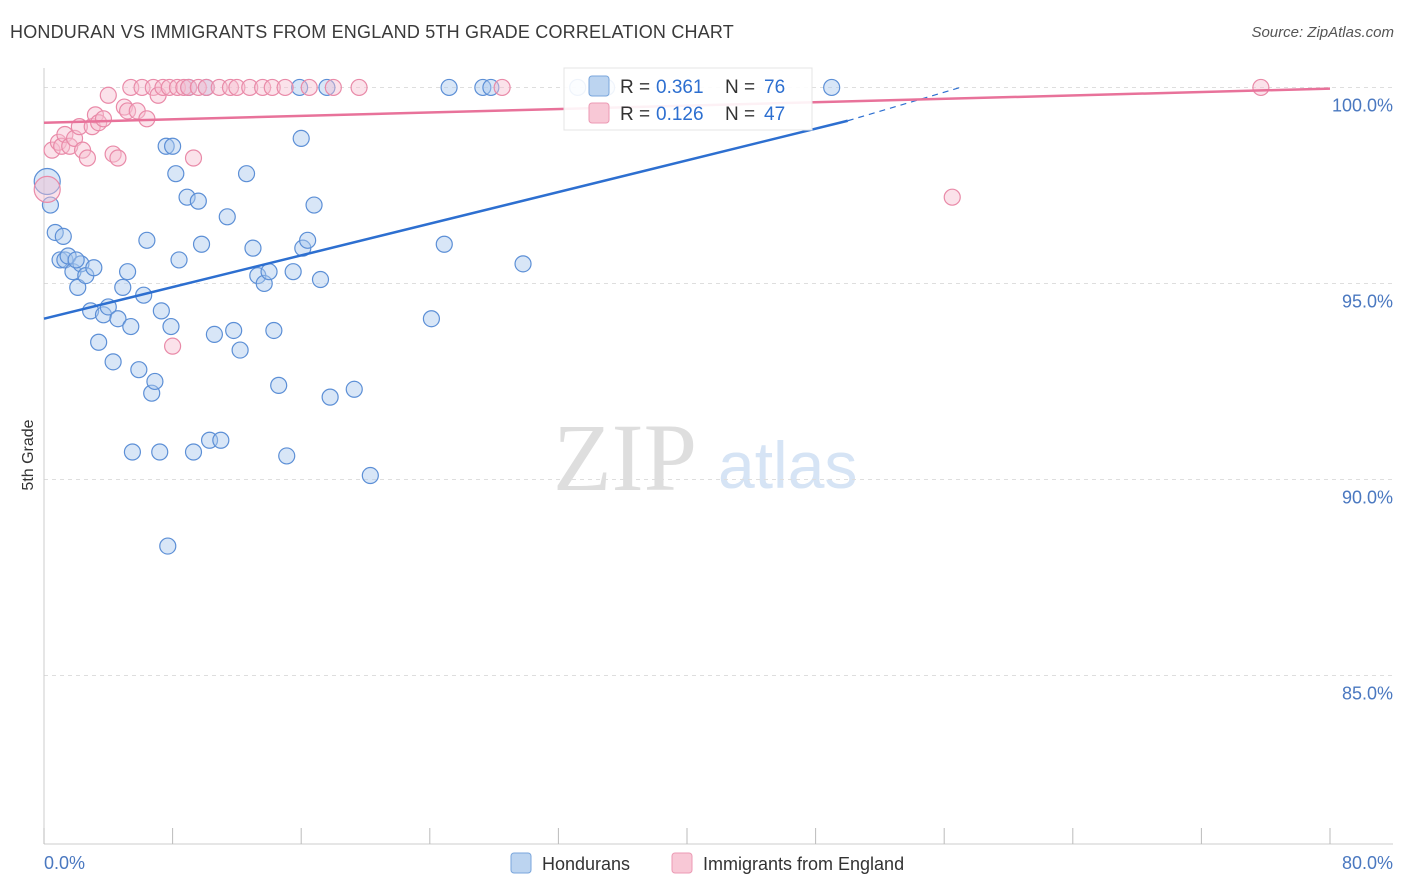  I want to click on legend-r-label-england: R =, so click(635, 114).